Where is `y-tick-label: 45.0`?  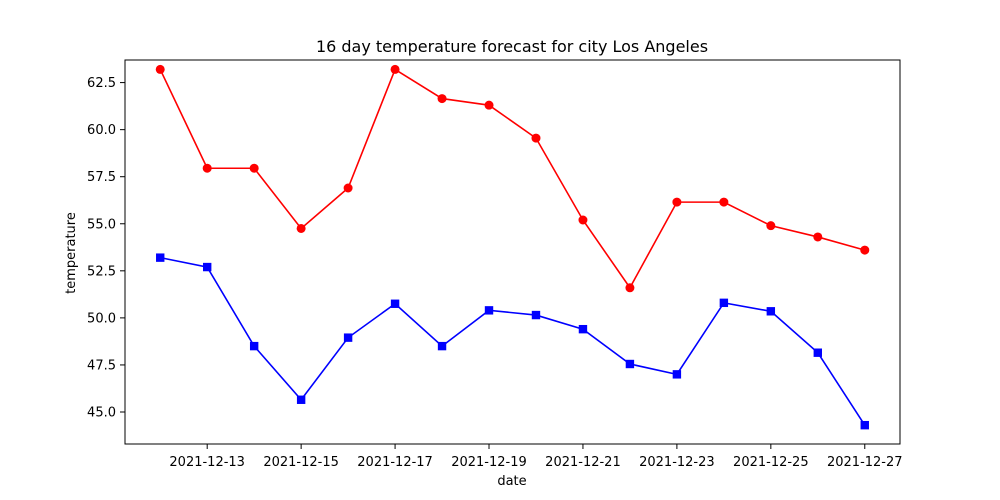 y-tick-label: 45.0 is located at coordinates (101, 413).